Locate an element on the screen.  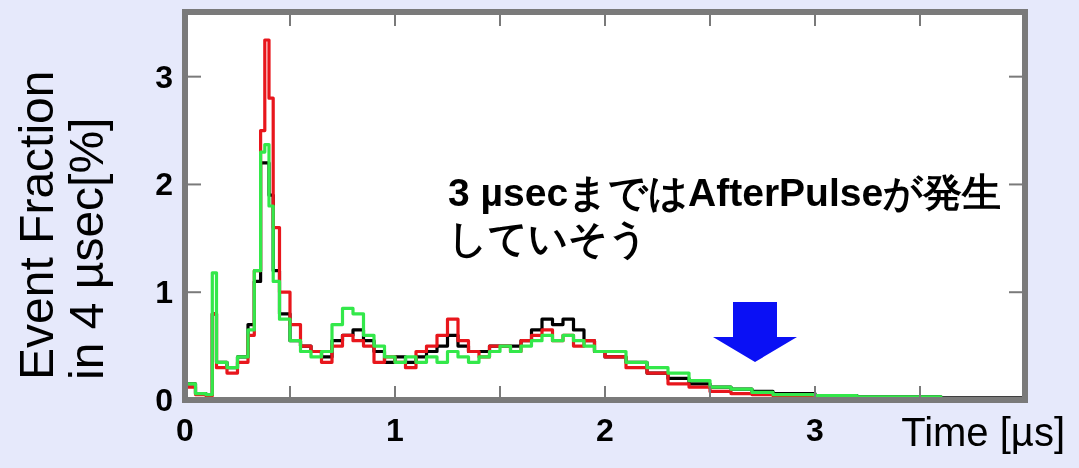
x-tick-label: 1 is located at coordinates (395, 430).